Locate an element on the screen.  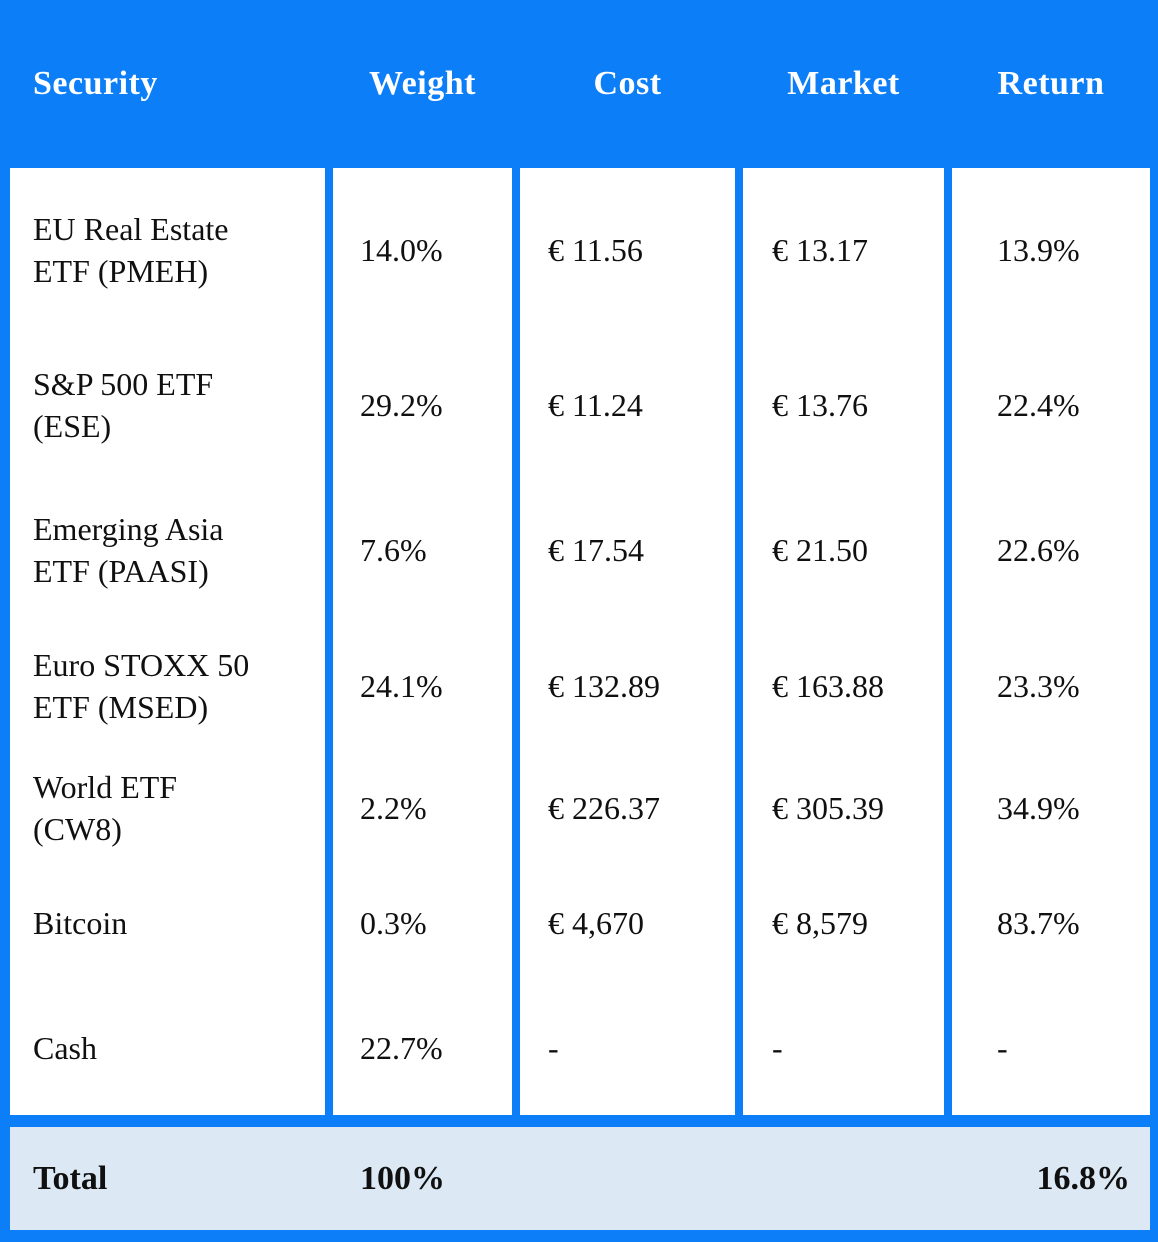
weight-cell: 29.2% is located at coordinates (422, 406).